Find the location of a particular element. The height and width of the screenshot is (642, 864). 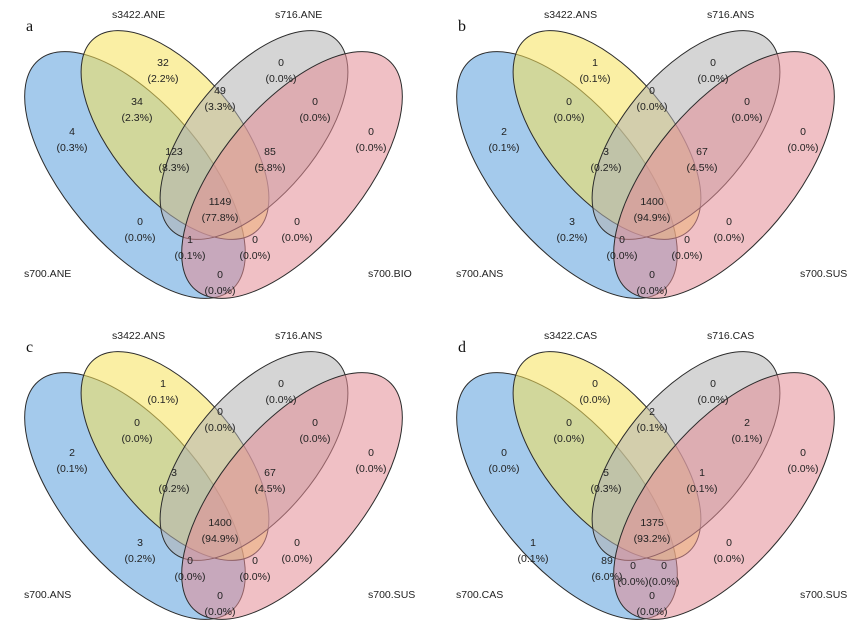

region-percent-ac: (0.2%) is located at coordinates (572, 238).